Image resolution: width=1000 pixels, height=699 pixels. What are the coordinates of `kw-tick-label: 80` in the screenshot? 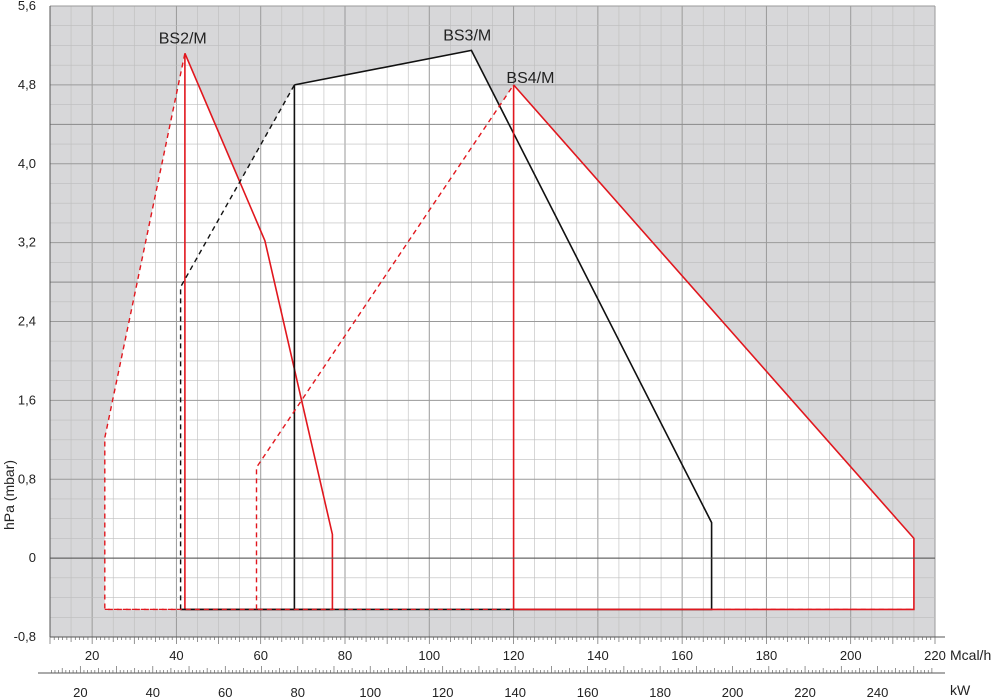 It's located at (298, 692).